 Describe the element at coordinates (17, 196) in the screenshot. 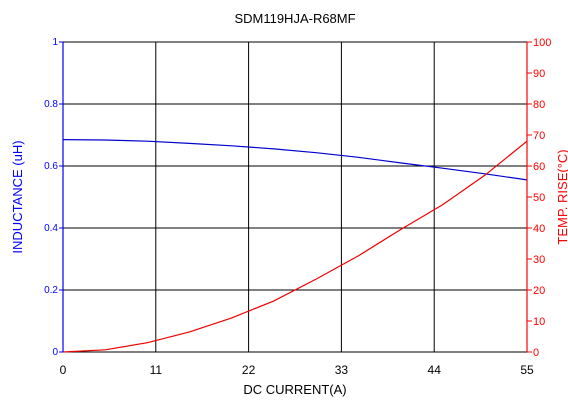

I see `y-axis-left-label: INDUCTANCE (uH)` at that location.